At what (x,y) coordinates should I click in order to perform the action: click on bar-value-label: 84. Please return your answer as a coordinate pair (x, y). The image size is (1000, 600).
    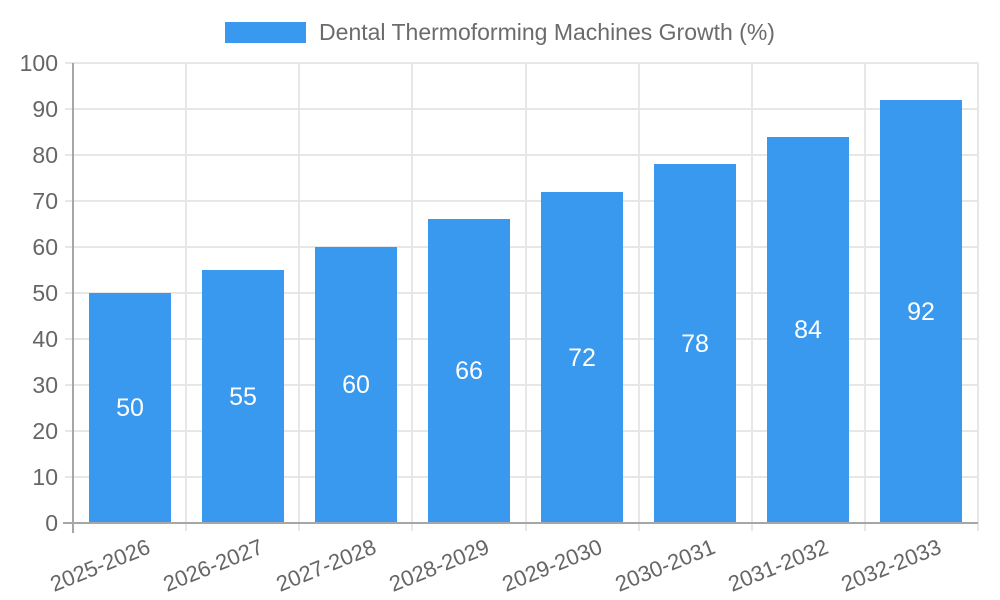
    Looking at the image, I should click on (808, 330).